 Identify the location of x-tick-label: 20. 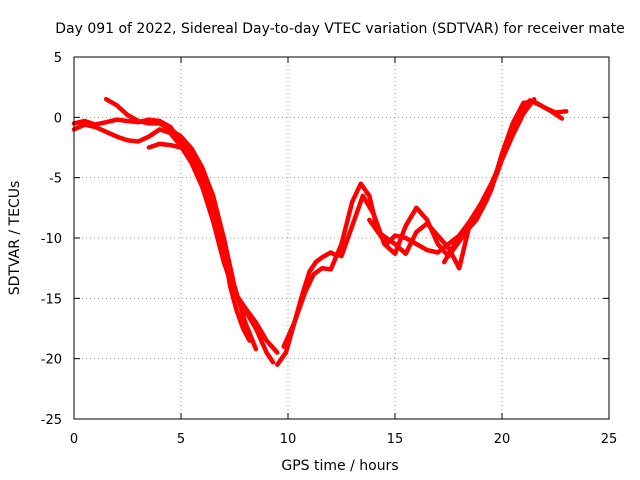
(502, 439).